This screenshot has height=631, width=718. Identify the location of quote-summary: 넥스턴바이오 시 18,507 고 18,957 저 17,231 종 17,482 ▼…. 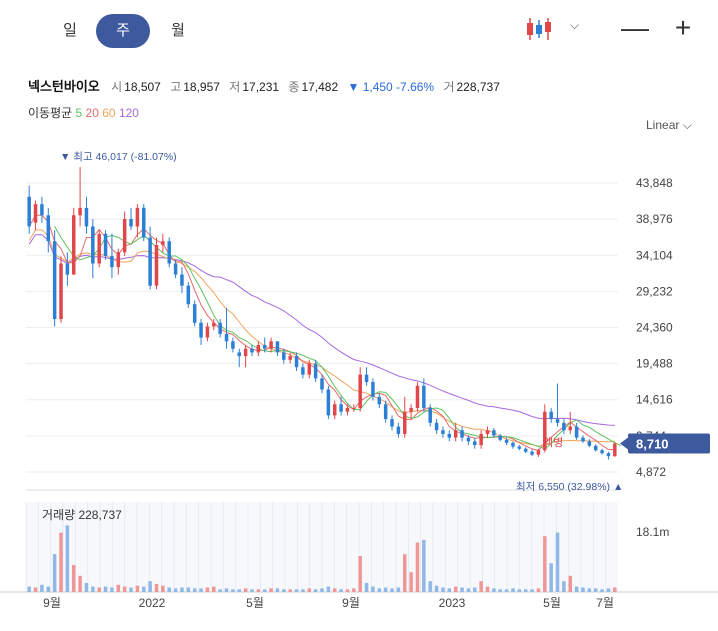
(267, 85).